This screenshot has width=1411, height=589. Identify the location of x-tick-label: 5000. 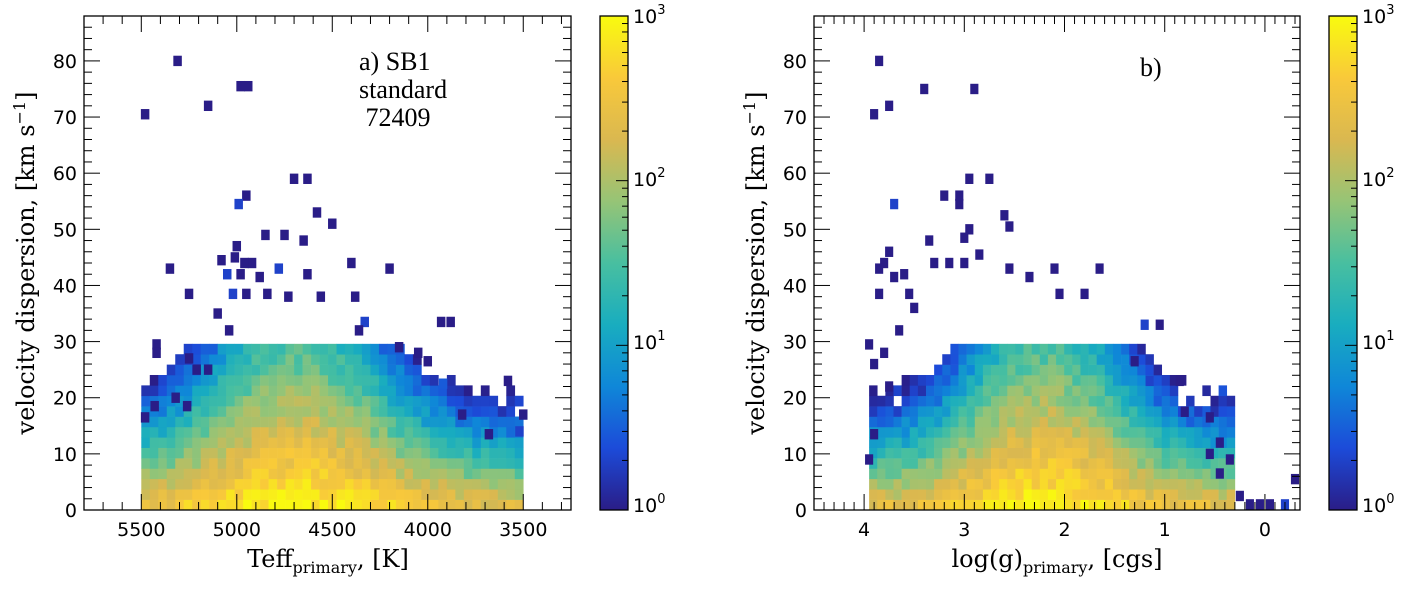
(237, 530).